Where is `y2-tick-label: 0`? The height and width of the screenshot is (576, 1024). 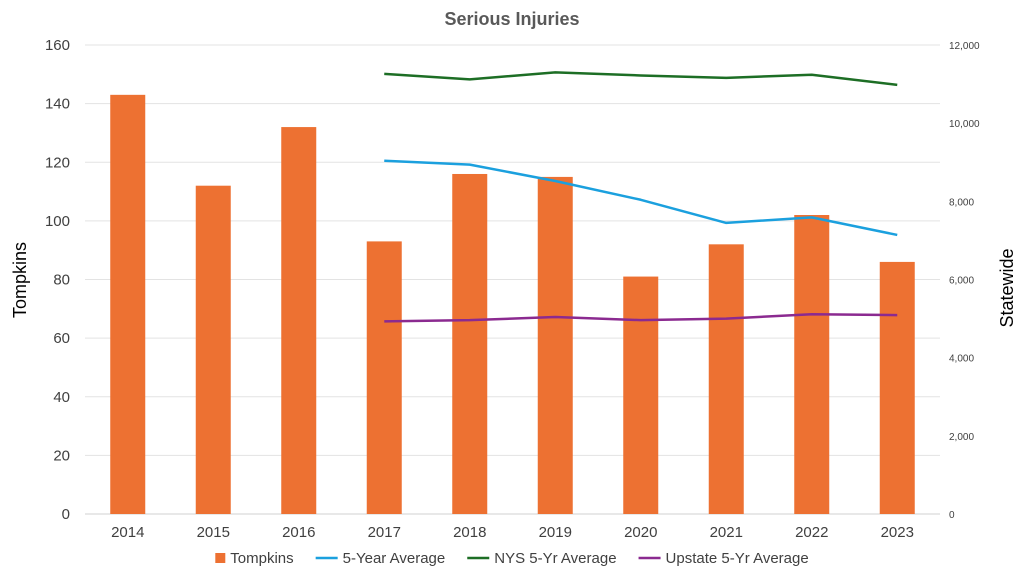 y2-tick-label: 0 is located at coordinates (952, 515).